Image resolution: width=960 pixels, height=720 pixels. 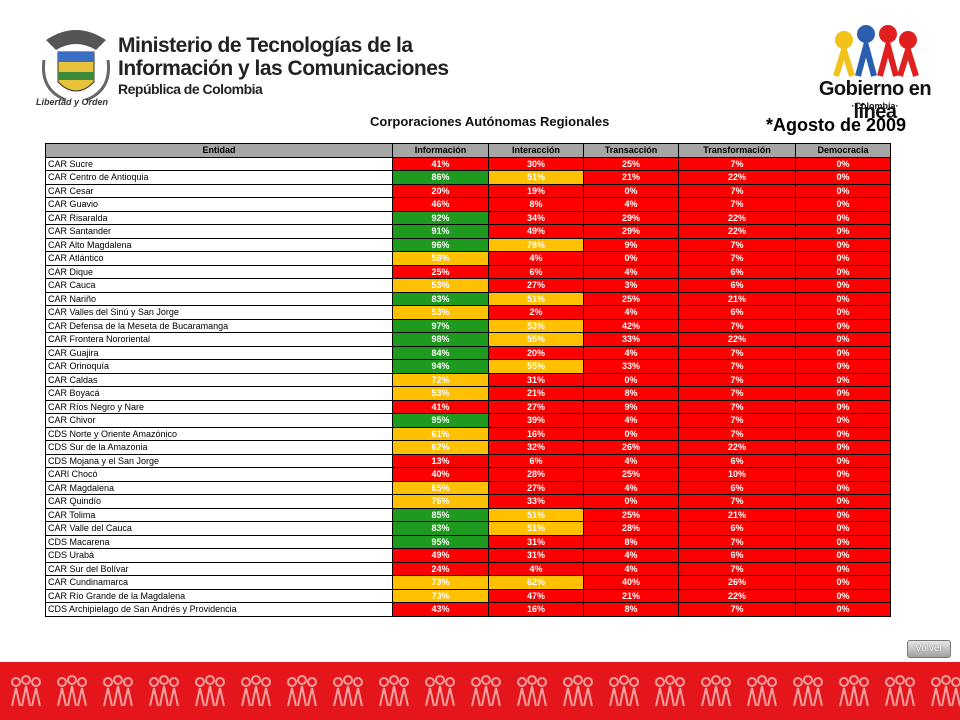 I want to click on back-button: Volver, so click(x=929, y=649).